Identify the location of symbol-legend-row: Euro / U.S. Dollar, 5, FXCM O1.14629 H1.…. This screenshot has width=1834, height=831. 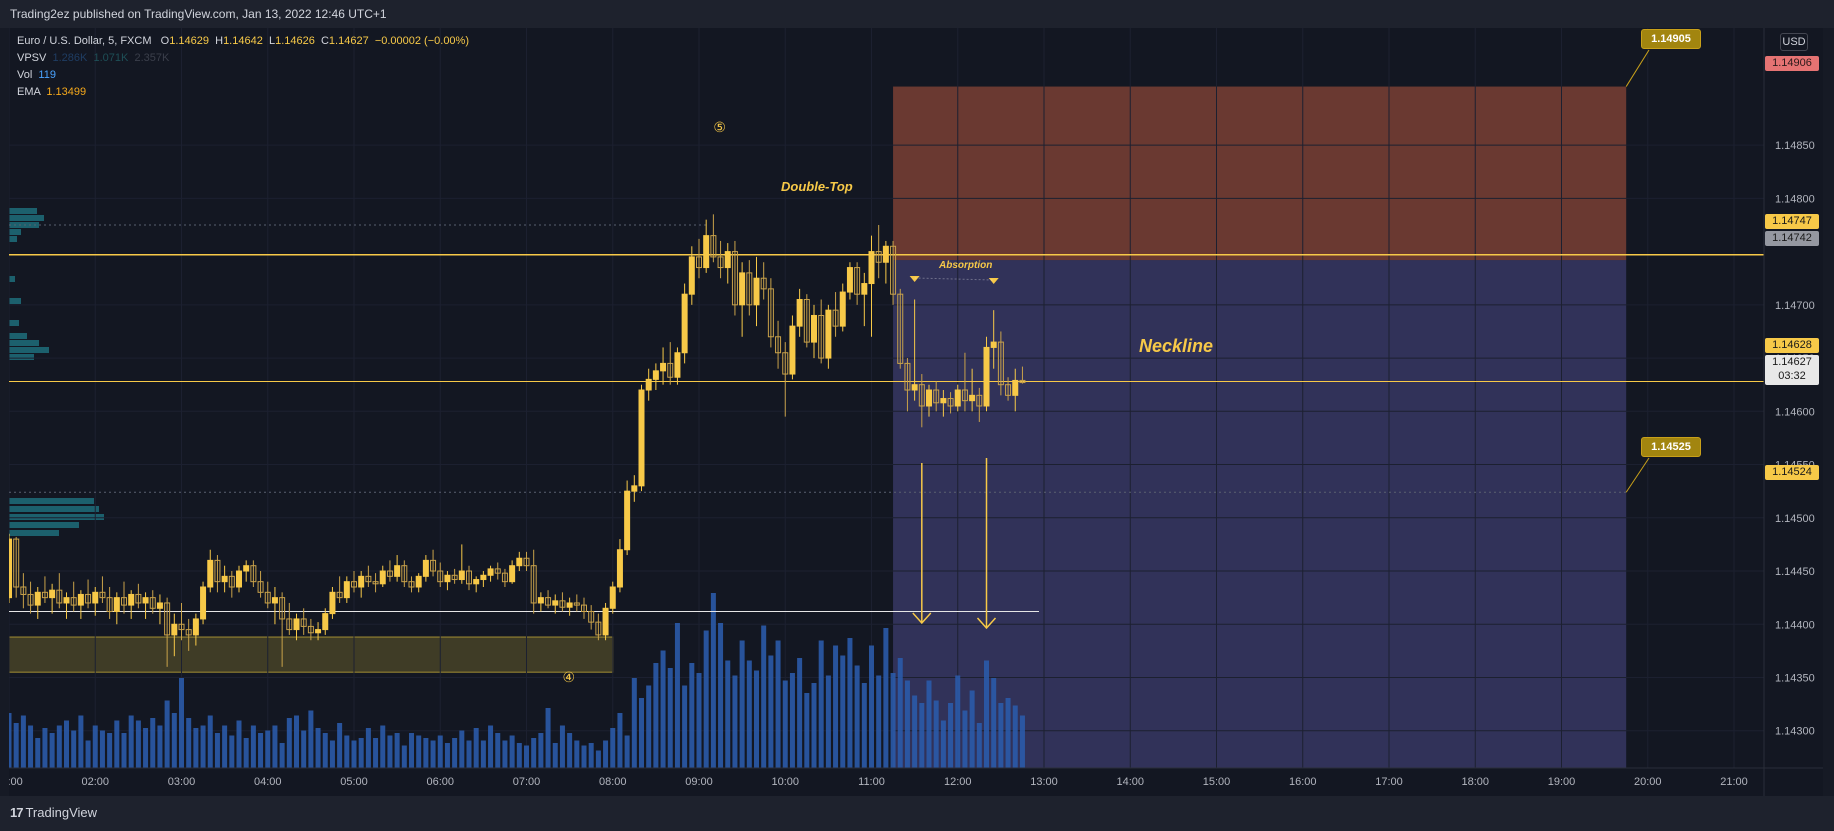
(243, 41).